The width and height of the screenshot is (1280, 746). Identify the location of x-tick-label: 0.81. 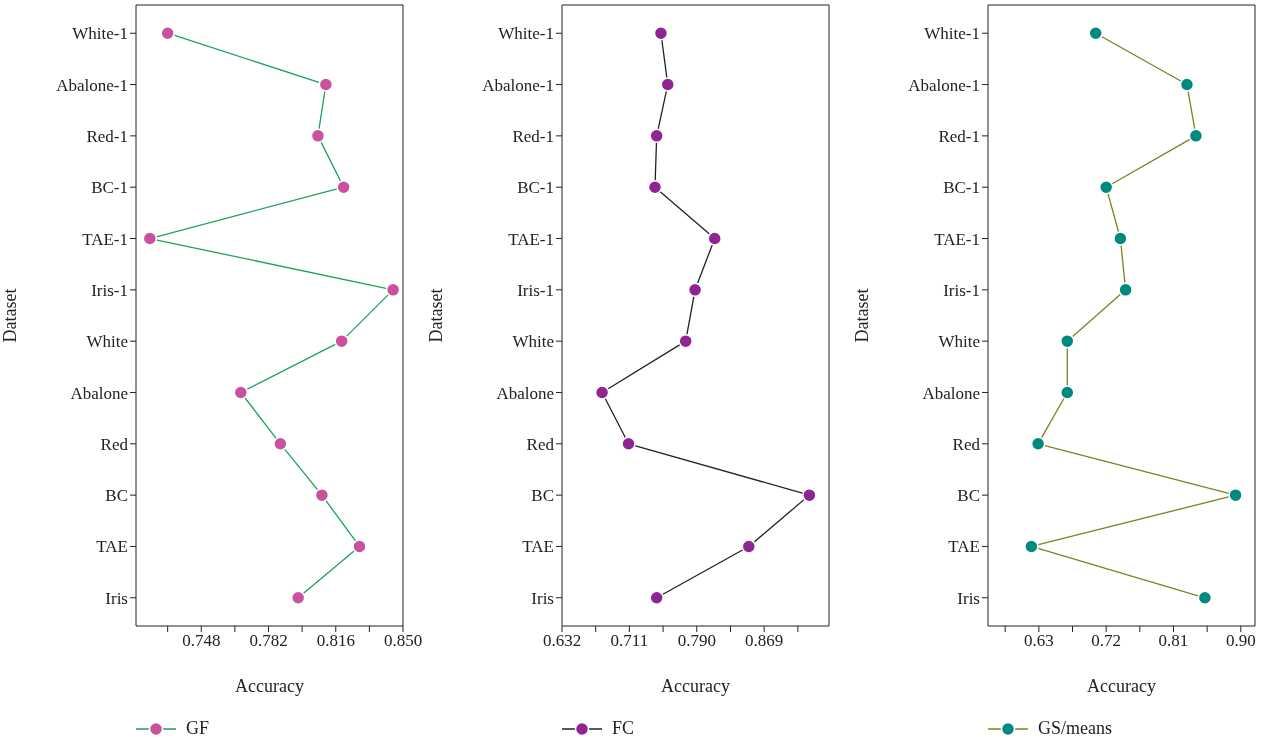
(1173, 641).